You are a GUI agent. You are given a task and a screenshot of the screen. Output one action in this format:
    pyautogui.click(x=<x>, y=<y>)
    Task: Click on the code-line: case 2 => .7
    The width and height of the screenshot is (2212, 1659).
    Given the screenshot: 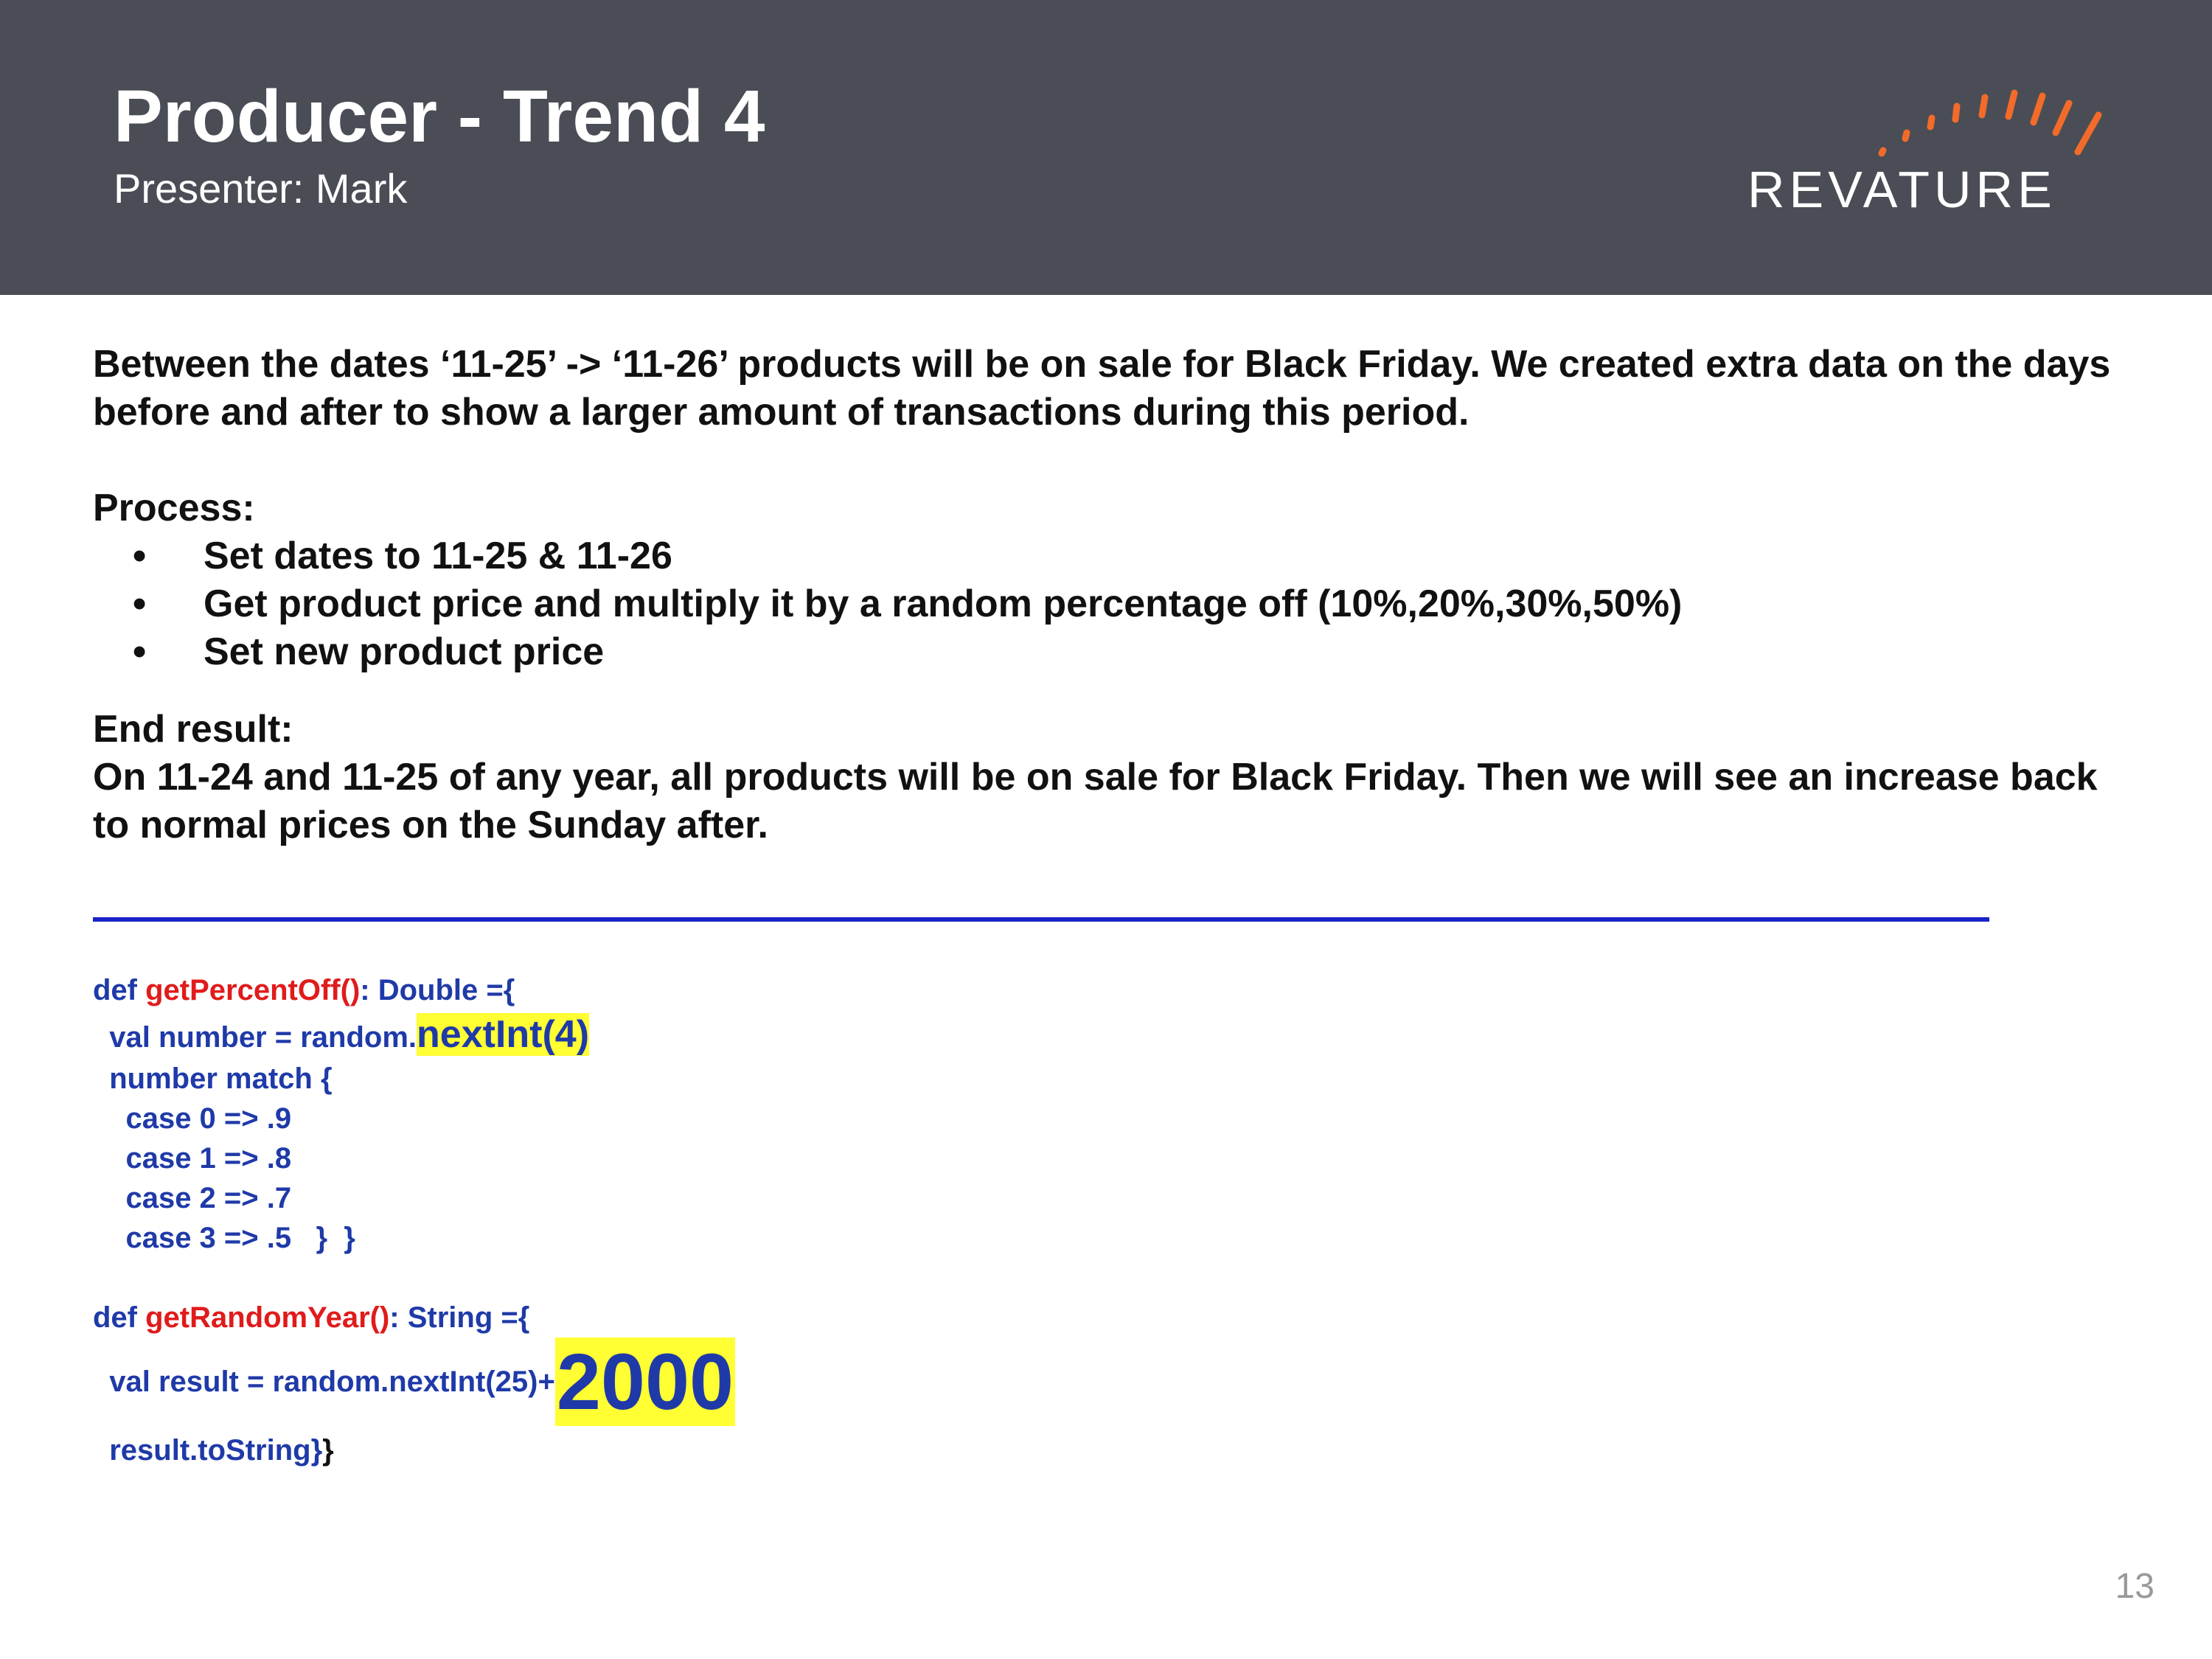 What is the action you would take?
    pyautogui.click(x=192, y=1198)
    